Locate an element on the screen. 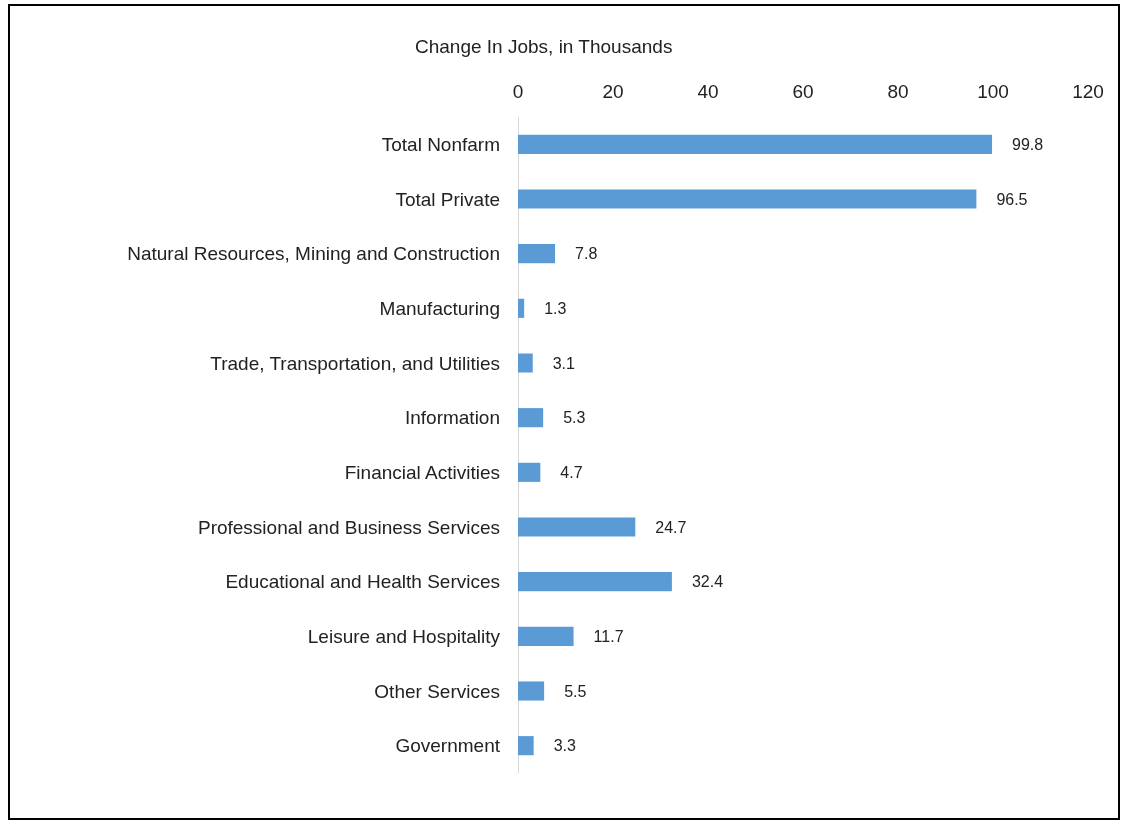 This screenshot has height=825, width=1126. x-axis-title: Change In Jobs, in Thousands is located at coordinates (544, 46).